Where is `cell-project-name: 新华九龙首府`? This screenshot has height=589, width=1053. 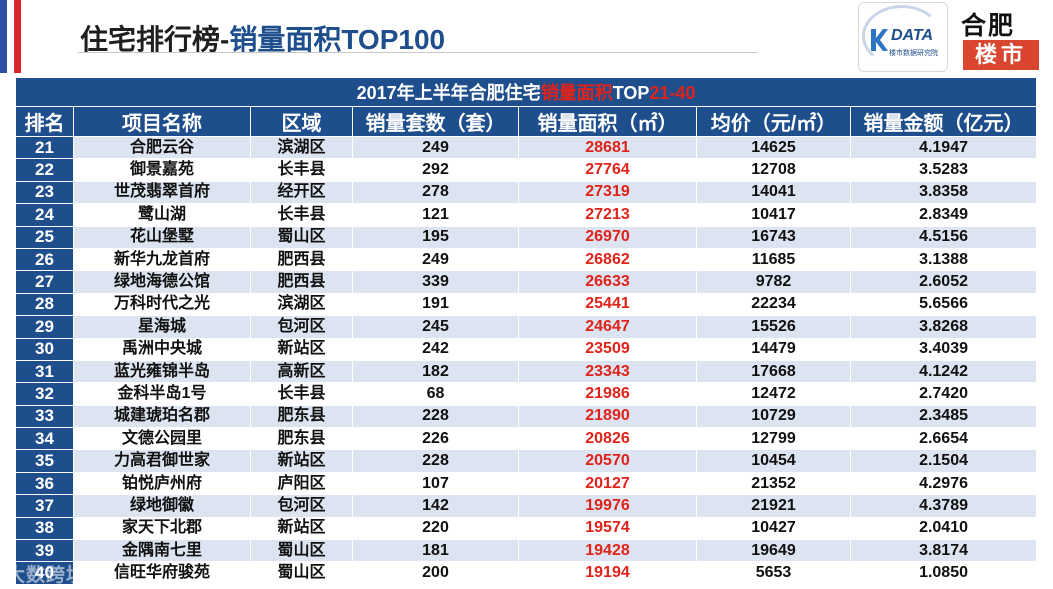
cell-project-name: 新华九龙首府 is located at coordinates (162, 259).